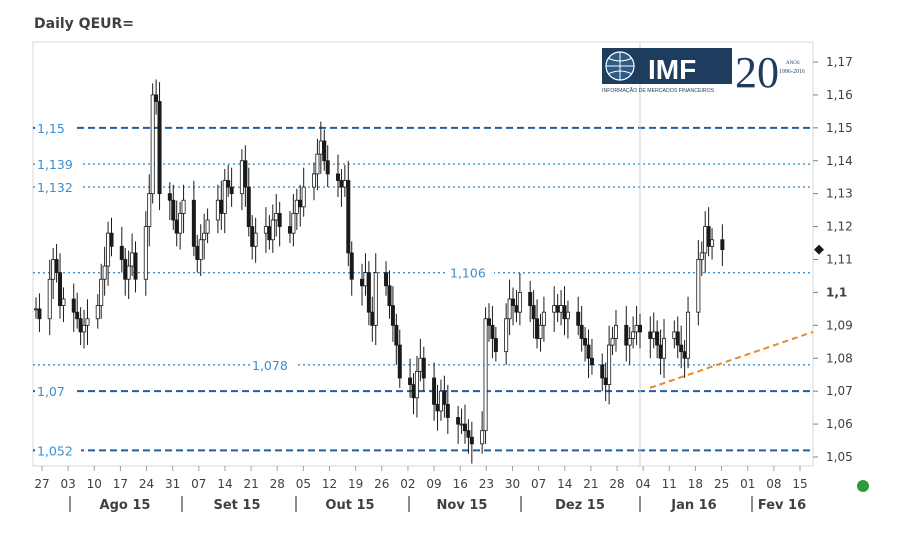 This screenshot has height=543, width=900. What do you see at coordinates (773, 484) in the screenshot?
I see `x-tick-label: 08` at bounding box center [773, 484].